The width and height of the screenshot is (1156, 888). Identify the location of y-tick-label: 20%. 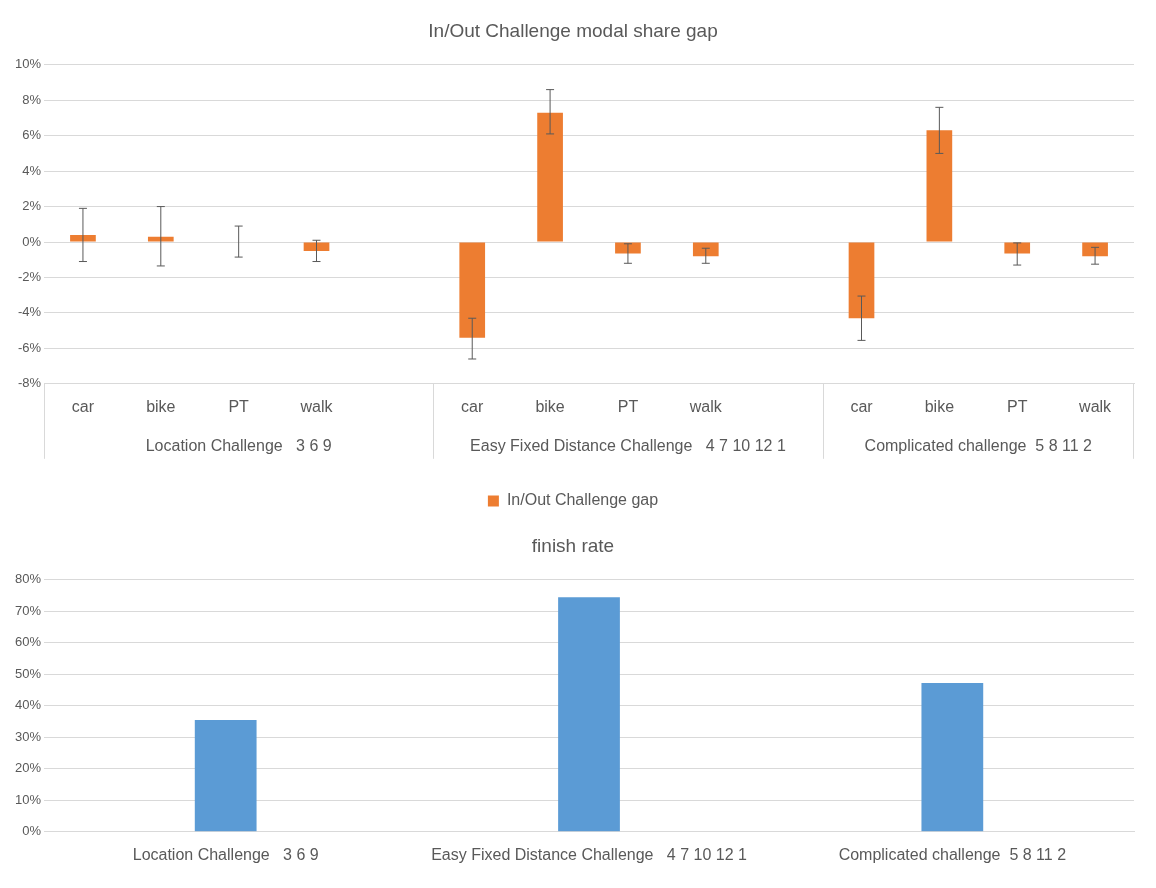
(28, 768).